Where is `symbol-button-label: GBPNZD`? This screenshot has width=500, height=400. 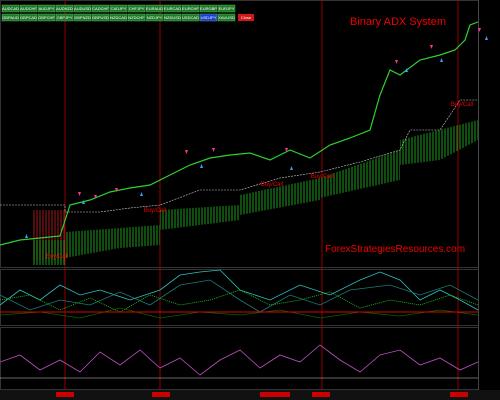 symbol-button-label: GBPNZD is located at coordinates (82, 17).